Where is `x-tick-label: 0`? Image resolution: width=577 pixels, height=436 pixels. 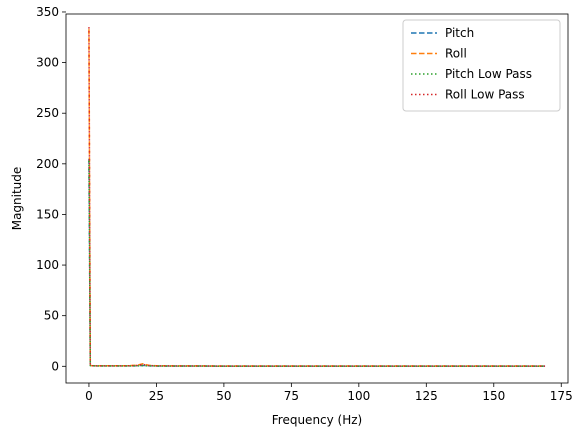 x-tick-label: 0 is located at coordinates (89, 396).